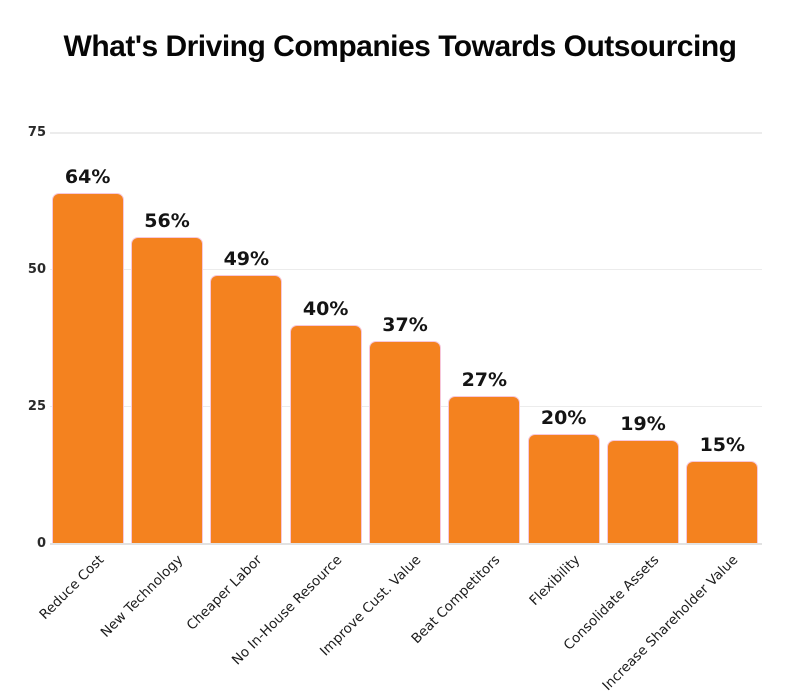  I want to click on x-axis-label: Reduce Cost, so click(71, 587).